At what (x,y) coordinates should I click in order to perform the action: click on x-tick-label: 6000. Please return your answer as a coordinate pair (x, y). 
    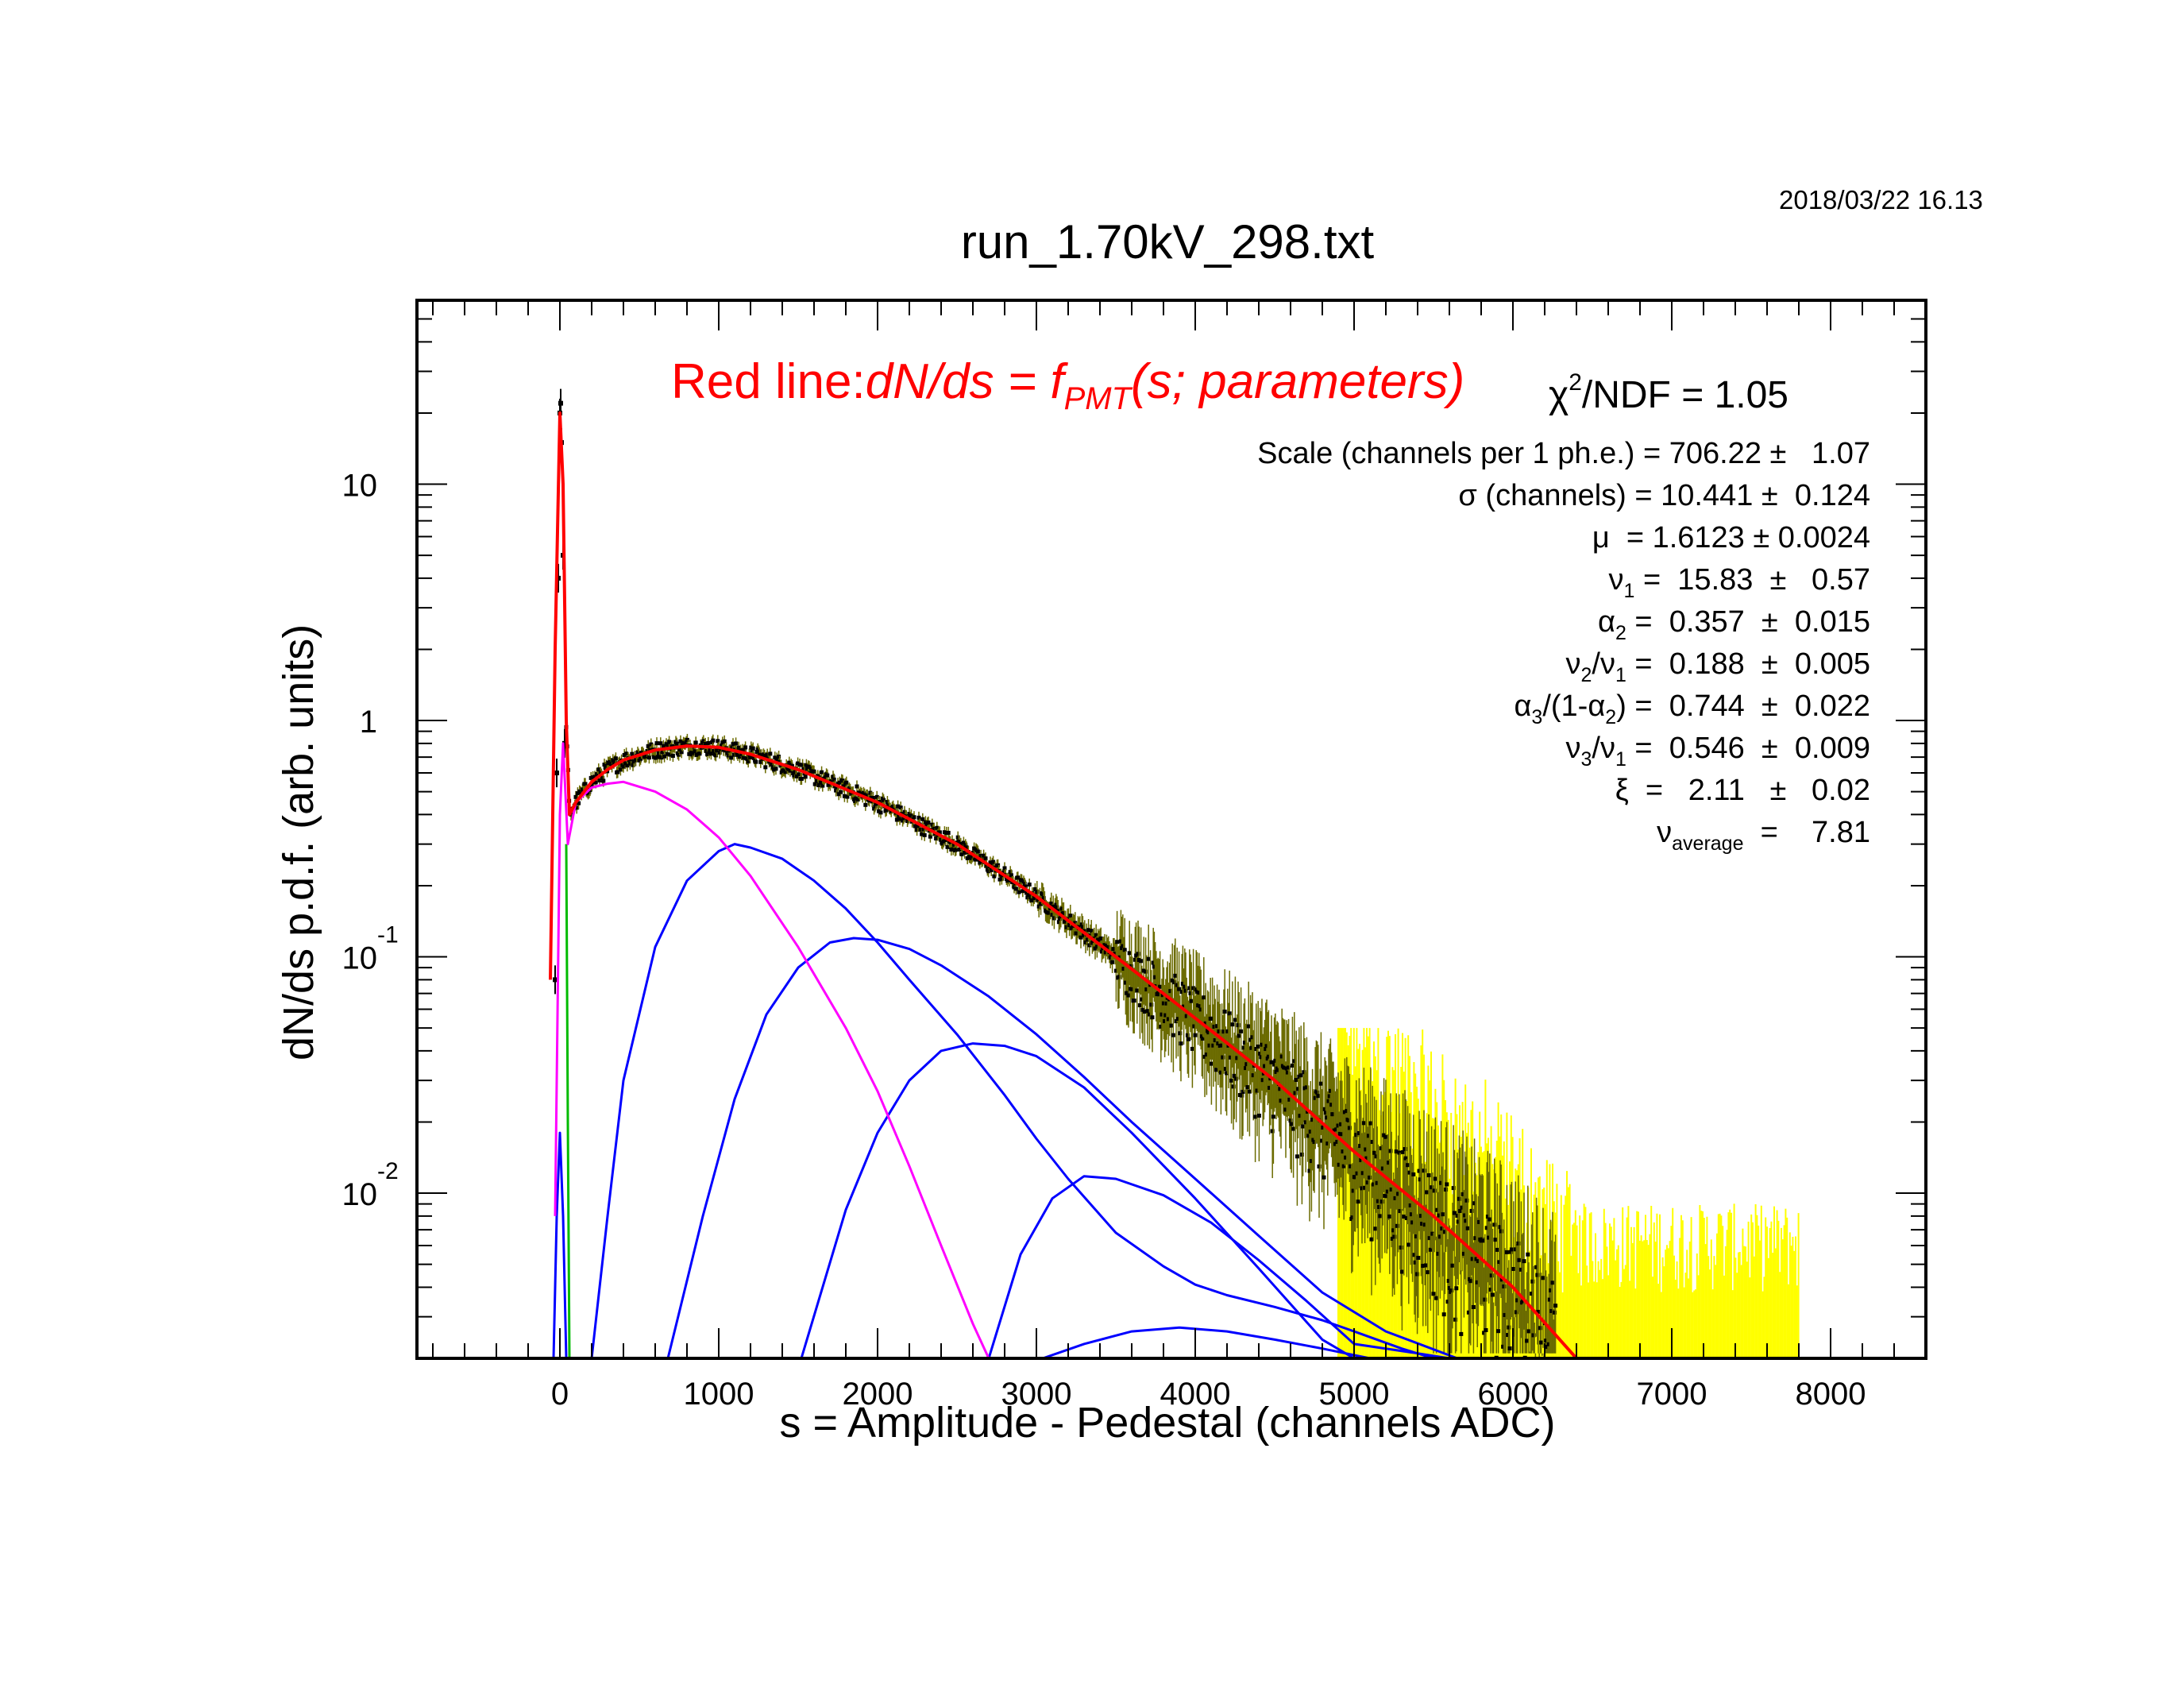
    Looking at the image, I should click on (1513, 1394).